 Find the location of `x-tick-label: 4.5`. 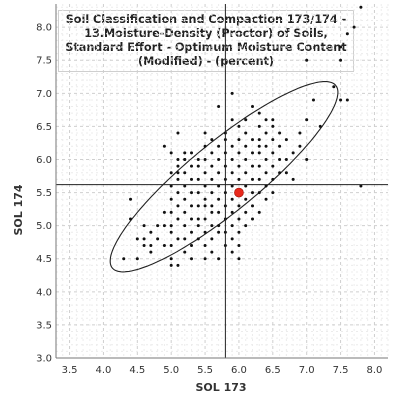

x-tick-label: 4.5 is located at coordinates (137, 370).